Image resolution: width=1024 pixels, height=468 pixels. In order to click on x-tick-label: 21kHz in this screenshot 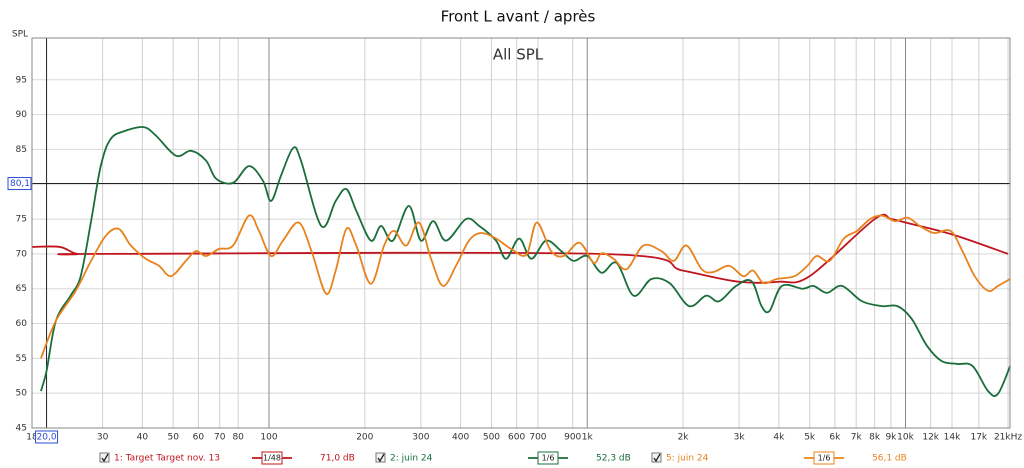, I will do `click(1008, 438)`.